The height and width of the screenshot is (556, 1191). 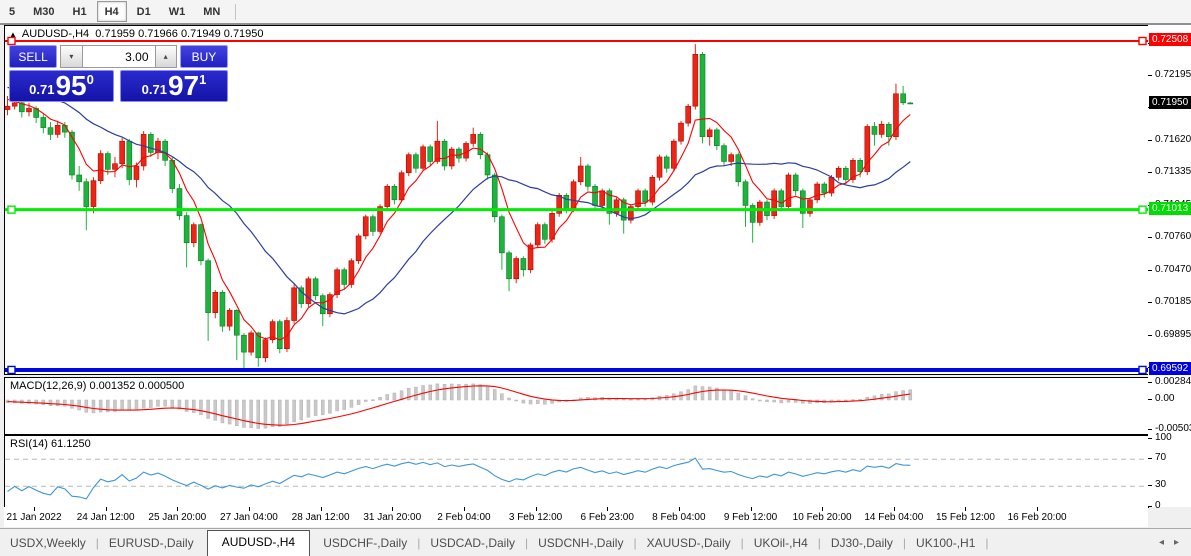 I want to click on tab-scroll-right-icon: ▸, so click(x=1176, y=542).